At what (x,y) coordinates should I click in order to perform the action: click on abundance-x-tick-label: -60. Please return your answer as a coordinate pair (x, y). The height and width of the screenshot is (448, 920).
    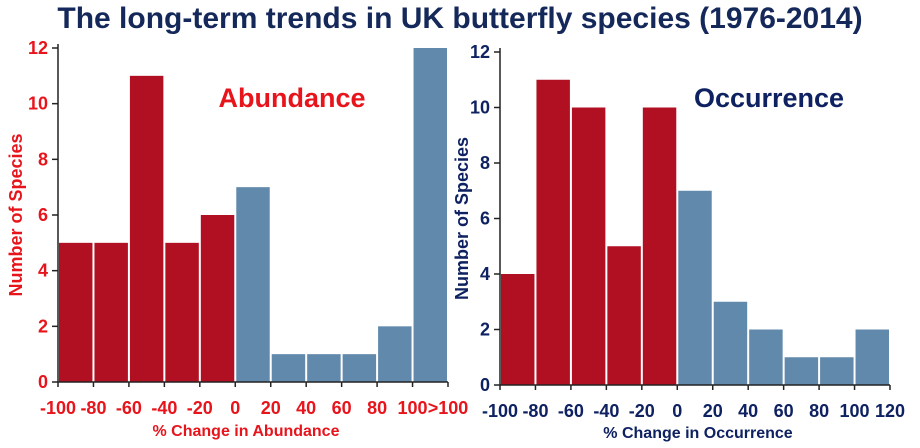
    Looking at the image, I should click on (129, 408).